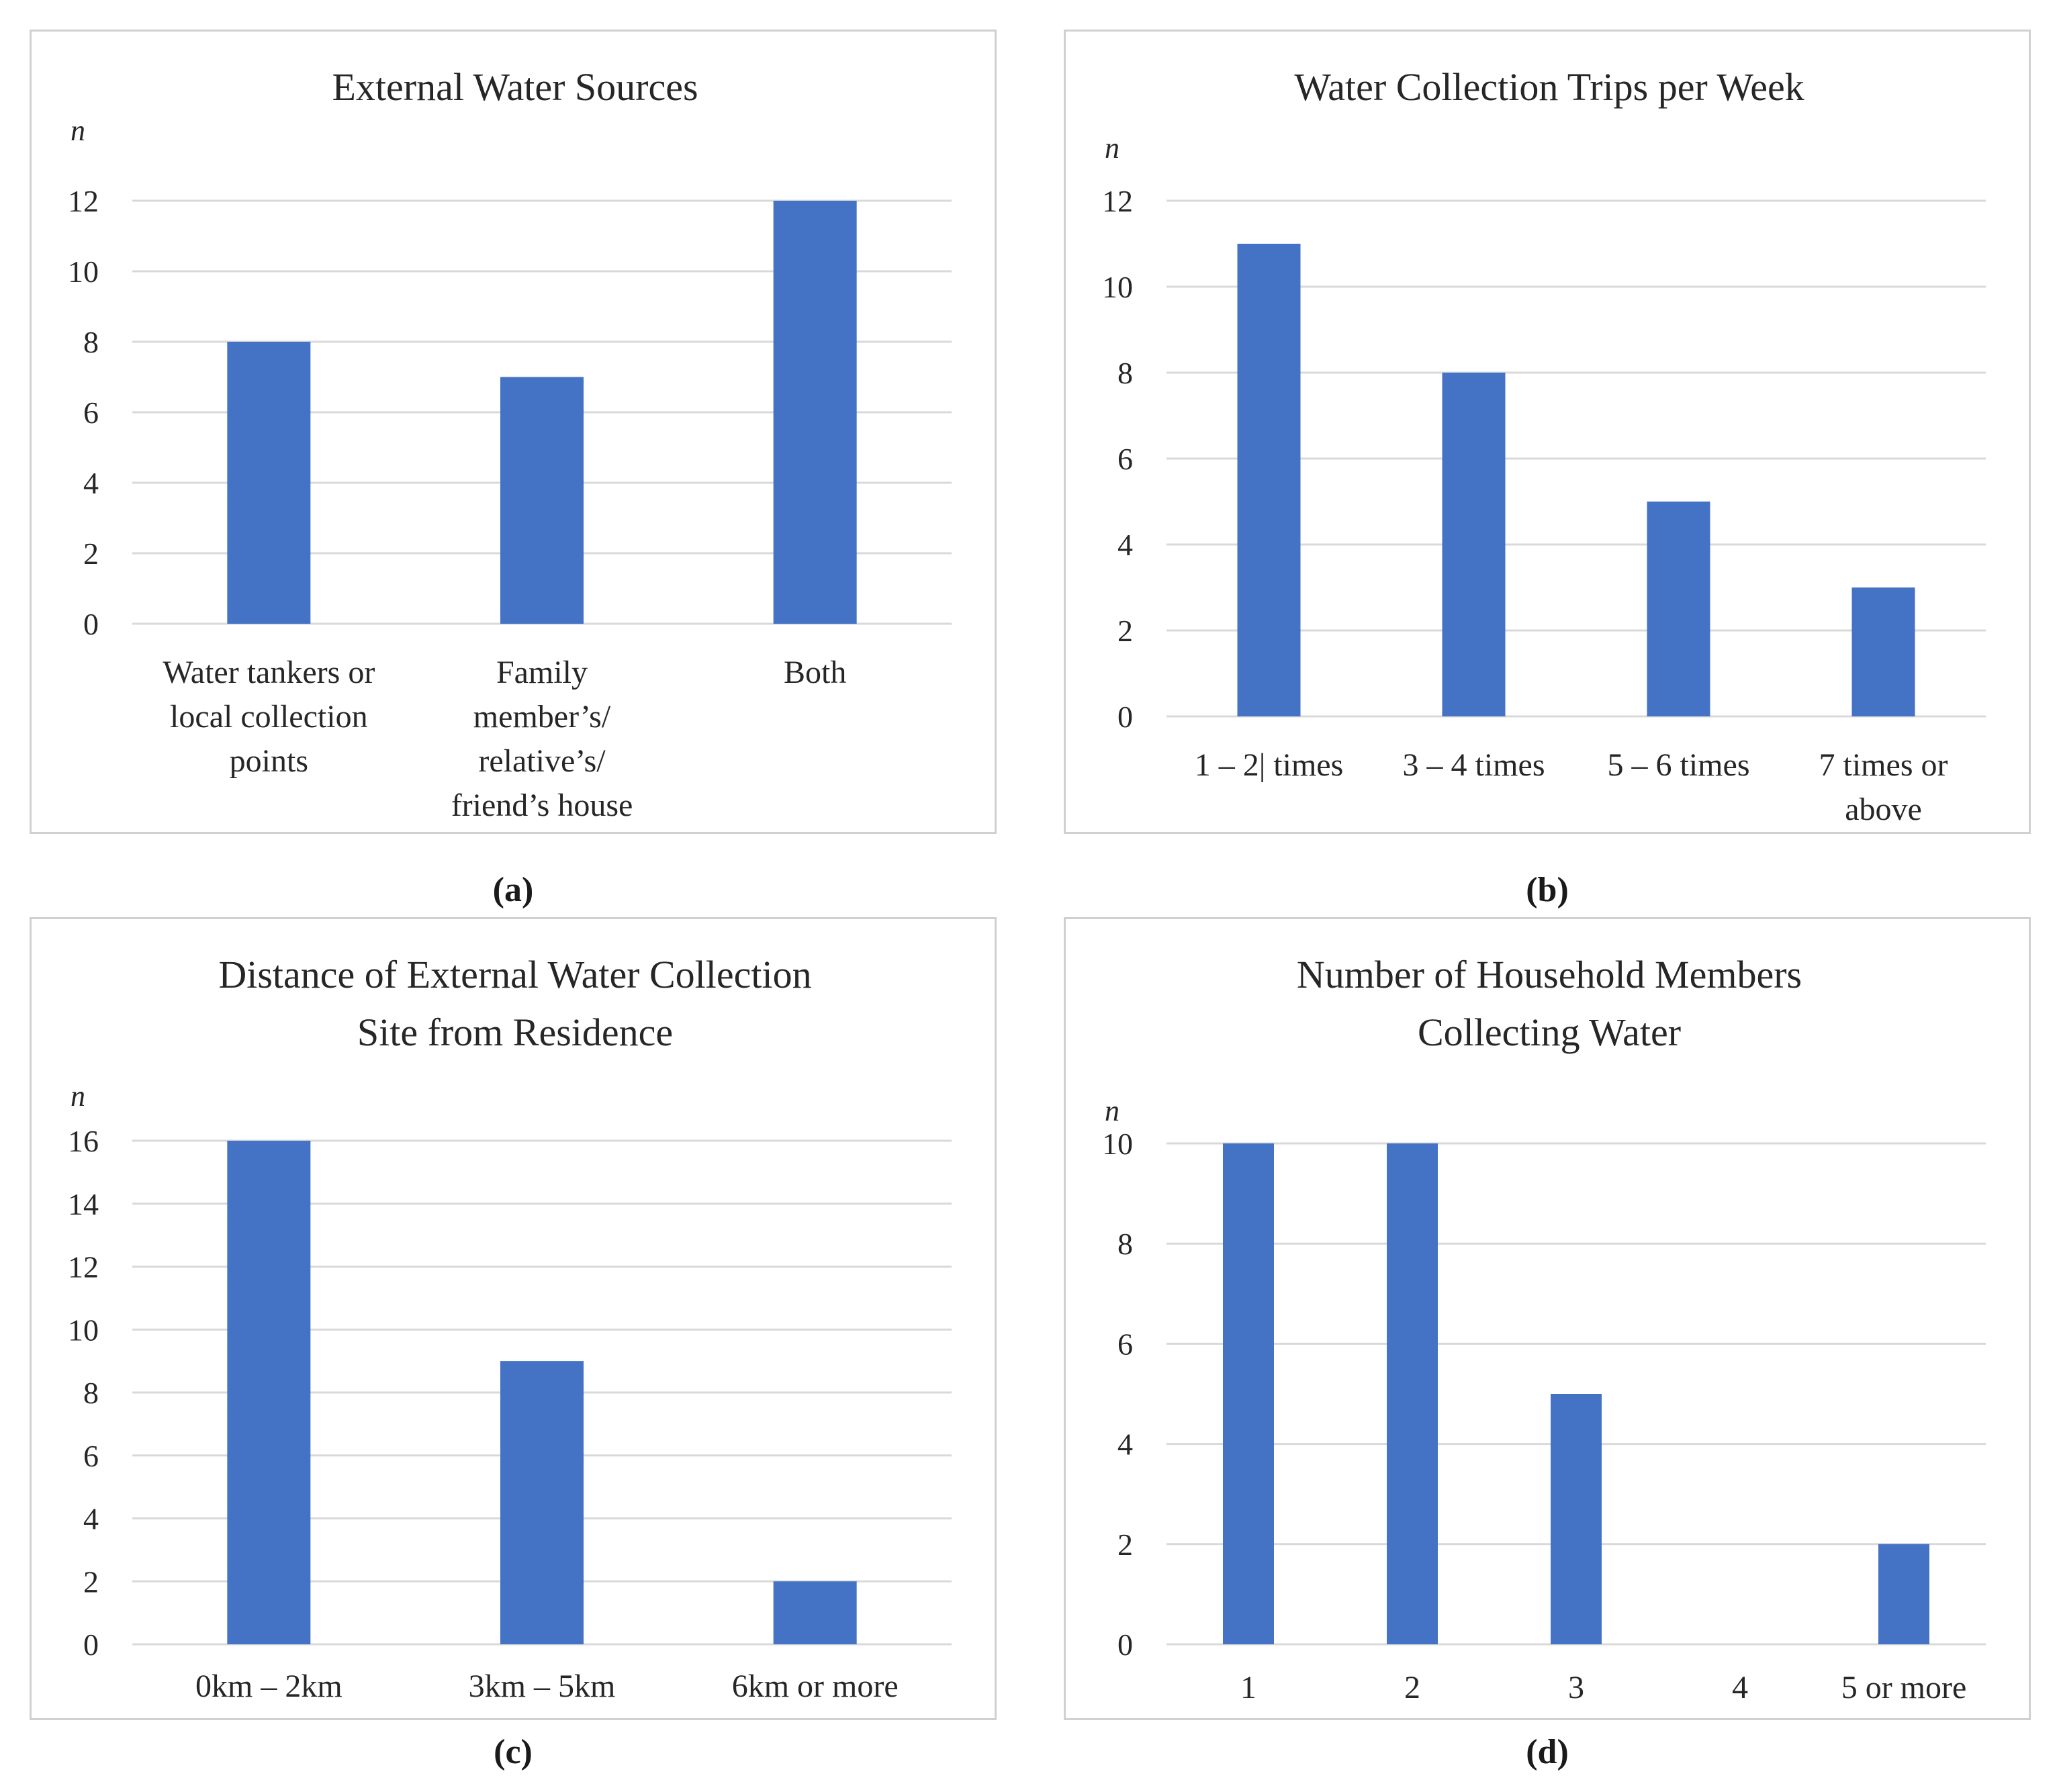 This screenshot has width=2059, height=1792. What do you see at coordinates (1549, 974) in the screenshot?
I see `chart-title: Number of Household Members` at bounding box center [1549, 974].